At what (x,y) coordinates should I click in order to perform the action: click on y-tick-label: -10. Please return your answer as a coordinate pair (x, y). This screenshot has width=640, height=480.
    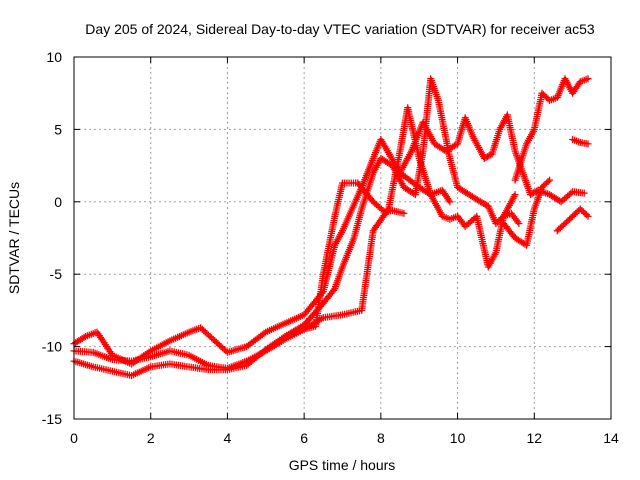
    Looking at the image, I should click on (52, 347).